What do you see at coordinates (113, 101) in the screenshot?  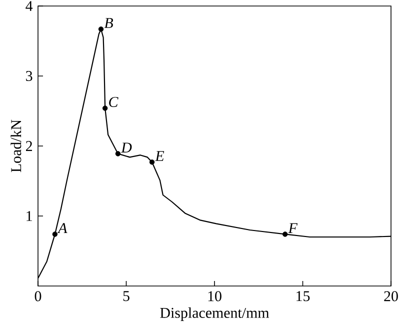 I see `annotation: C` at bounding box center [113, 101].